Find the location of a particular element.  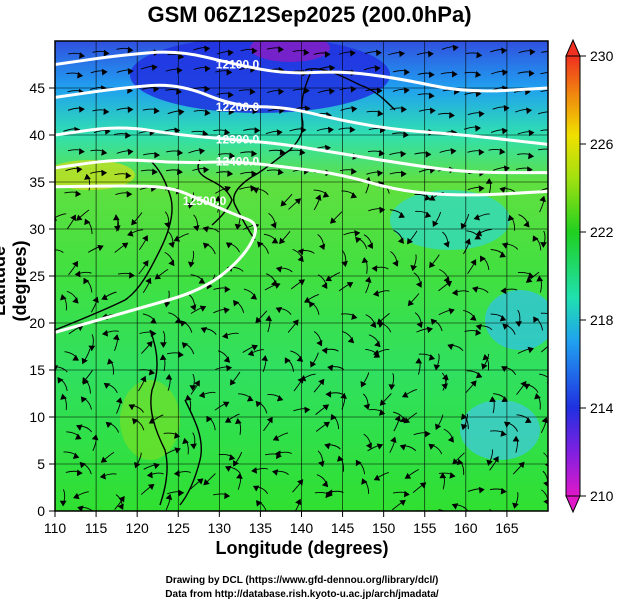

x-tick-label: 155 is located at coordinates (425, 528).